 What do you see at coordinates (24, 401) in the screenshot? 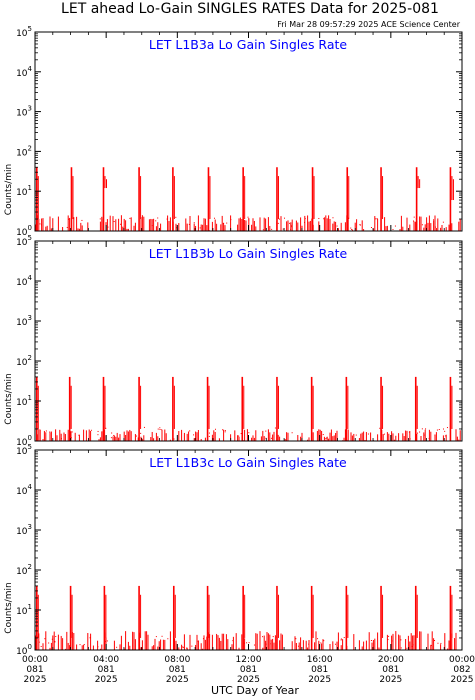
I see `y-tick-label: 10¹` at bounding box center [24, 401].